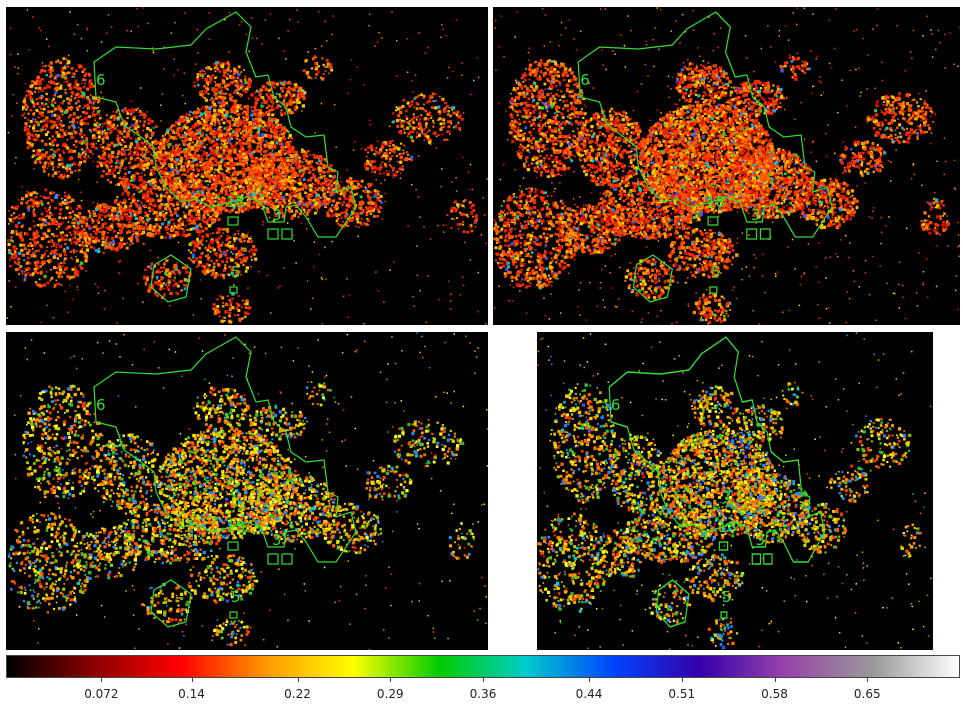  What do you see at coordinates (589, 694) in the screenshot?
I see `colorbar-tick-label: 0.44` at bounding box center [589, 694].